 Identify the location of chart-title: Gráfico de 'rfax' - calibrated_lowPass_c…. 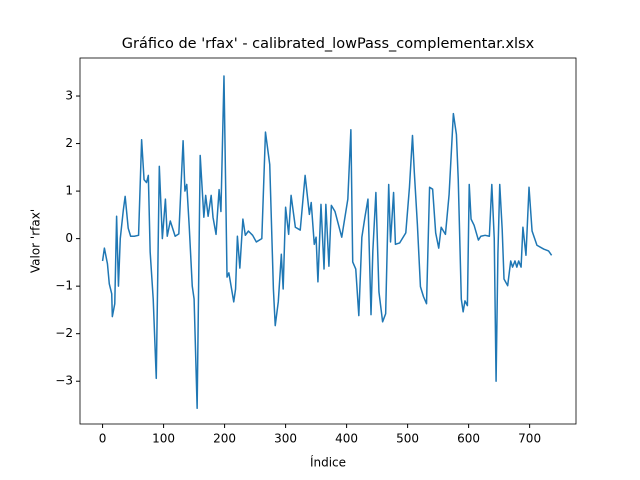
(328, 44).